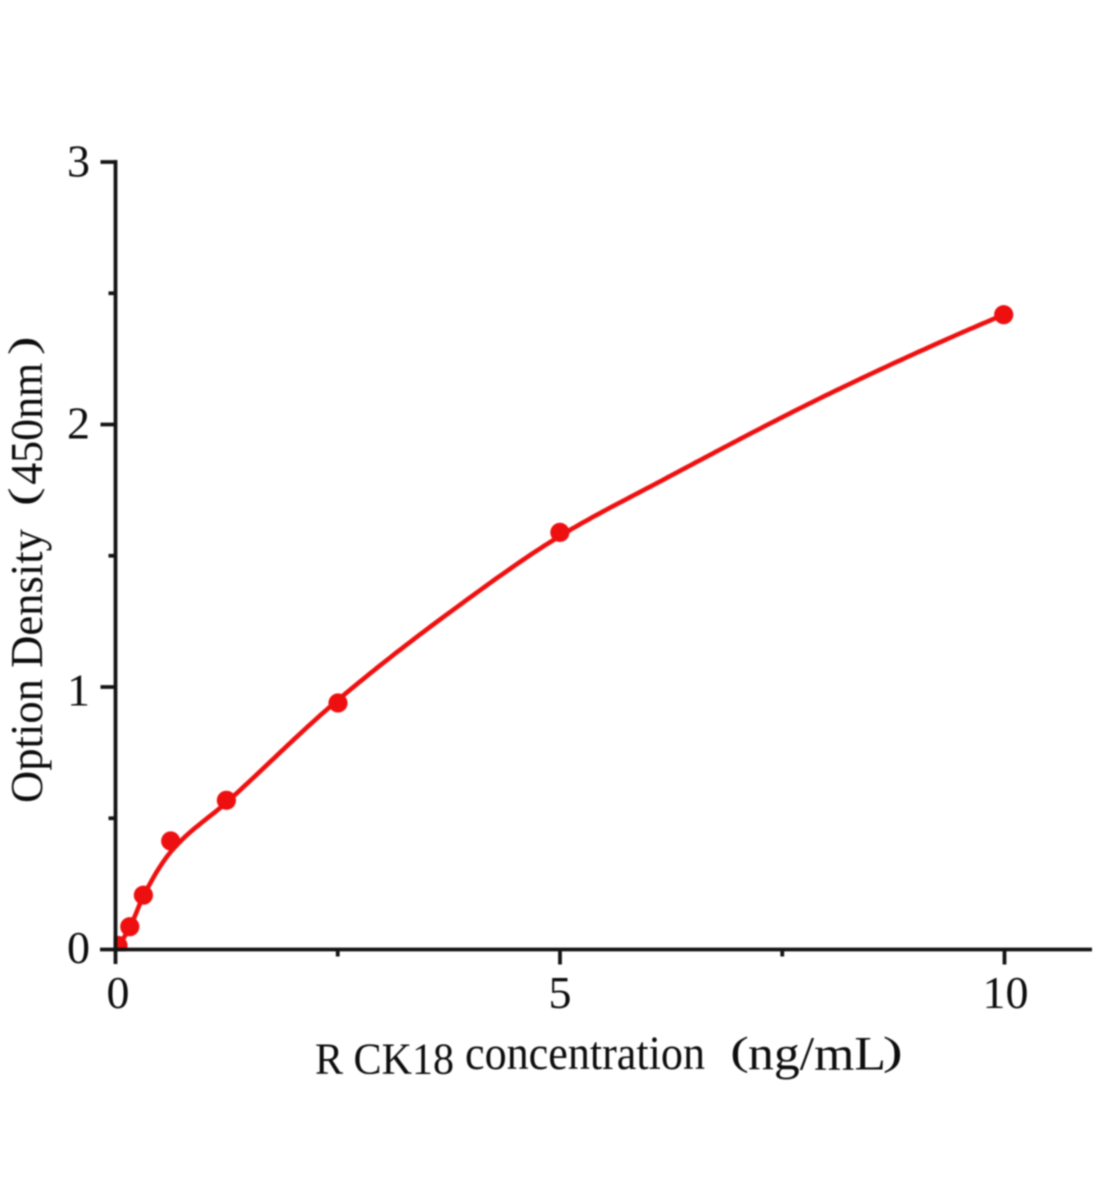 This screenshot has width=1104, height=1200. Describe the element at coordinates (78, 161) in the screenshot. I see `svg-text: 3` at that location.